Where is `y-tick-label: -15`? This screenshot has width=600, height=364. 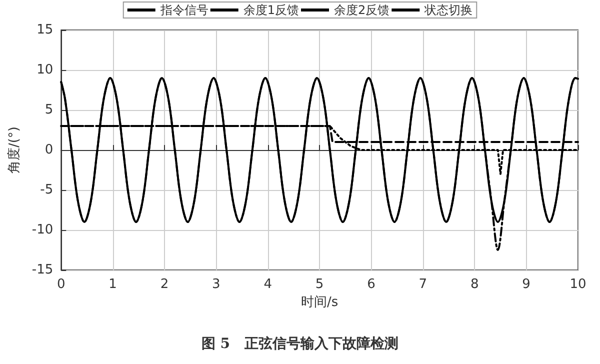 y-tick-label: -15 is located at coordinates (43, 270).